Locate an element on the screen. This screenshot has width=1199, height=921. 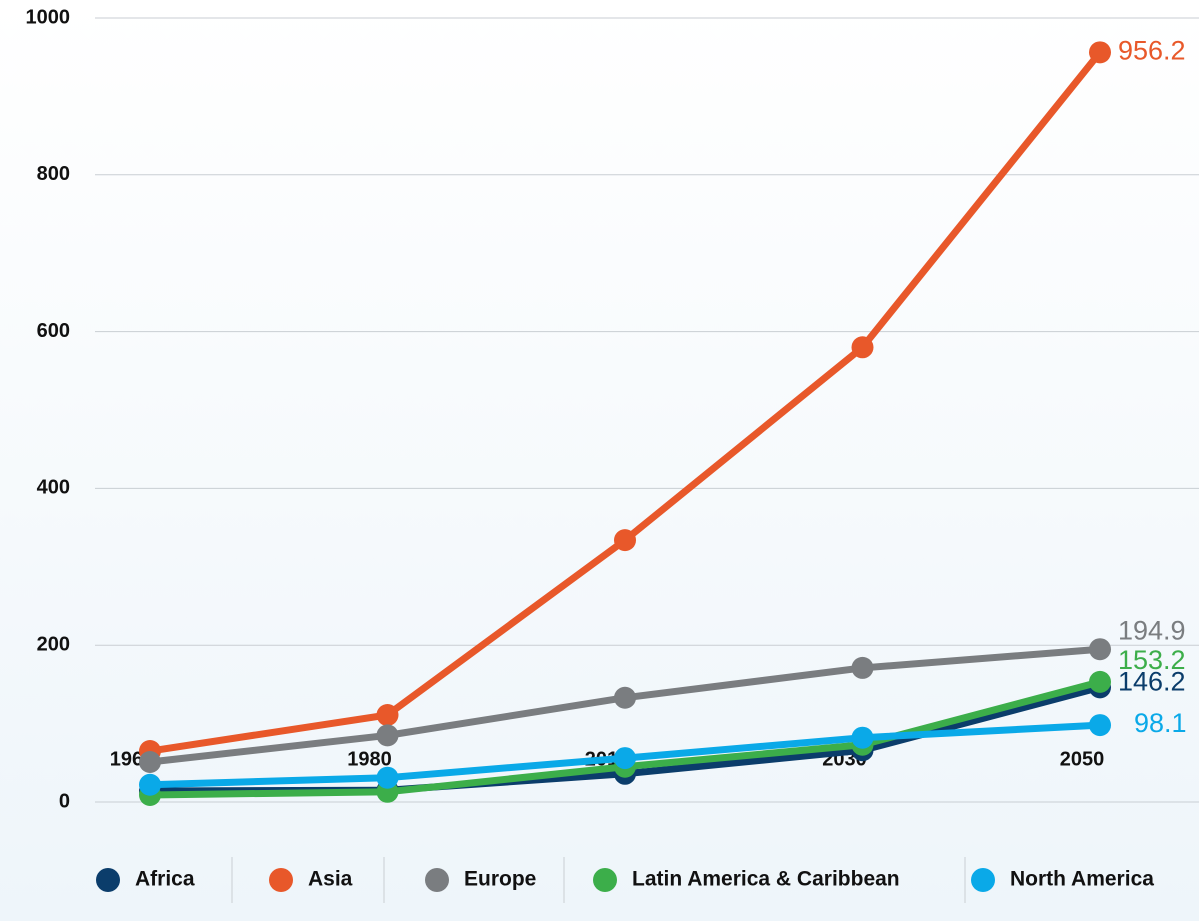
y-tick-label: 400 is located at coordinates (53, 488).